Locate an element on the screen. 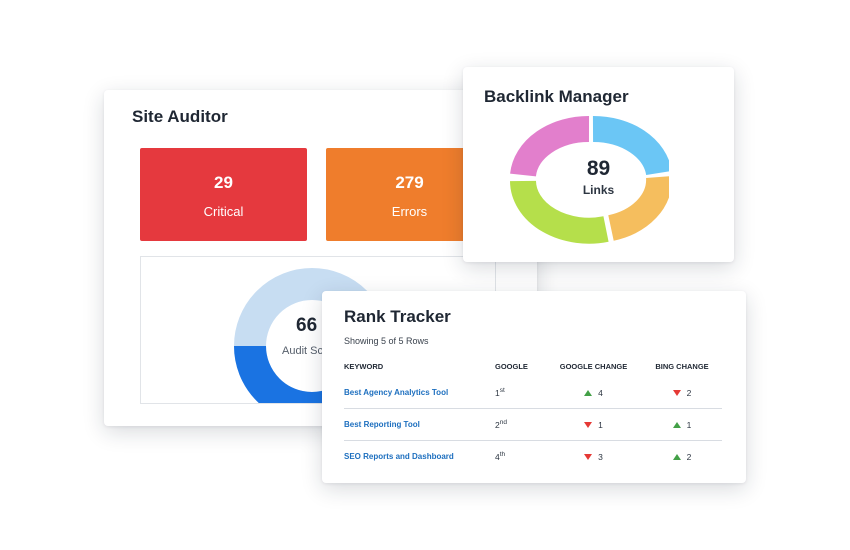 The image size is (850, 550). errors-count: 279 is located at coordinates (409, 182).